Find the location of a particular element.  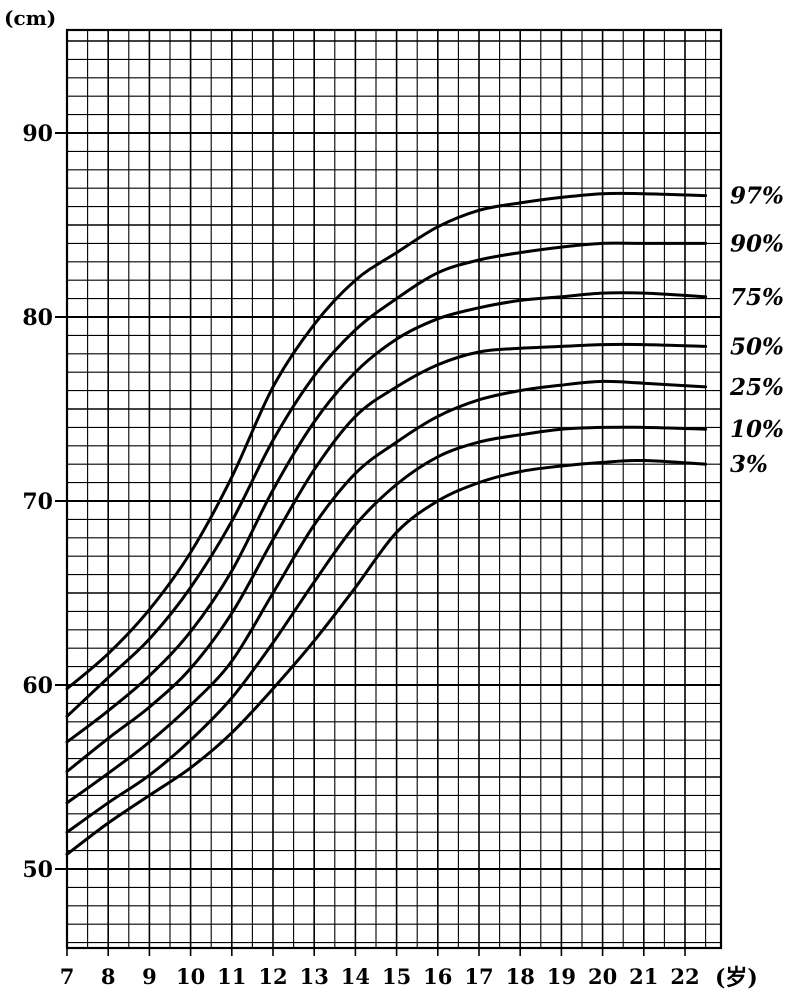

y-tick-label: 70 is located at coordinates (37, 502).